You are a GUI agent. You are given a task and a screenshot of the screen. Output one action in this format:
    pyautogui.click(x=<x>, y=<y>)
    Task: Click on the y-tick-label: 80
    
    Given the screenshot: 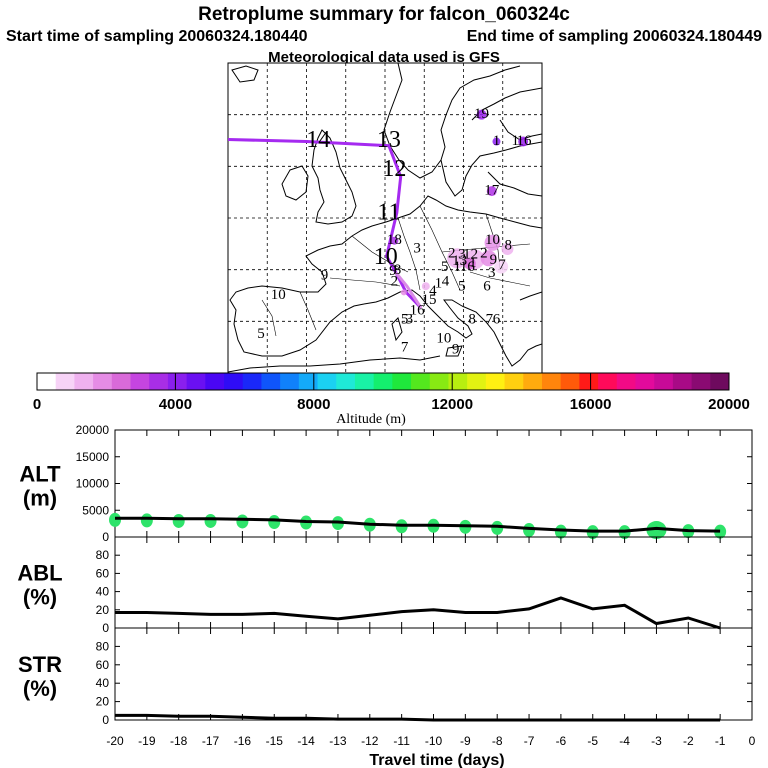 What is the action you would take?
    pyautogui.click(x=103, y=555)
    